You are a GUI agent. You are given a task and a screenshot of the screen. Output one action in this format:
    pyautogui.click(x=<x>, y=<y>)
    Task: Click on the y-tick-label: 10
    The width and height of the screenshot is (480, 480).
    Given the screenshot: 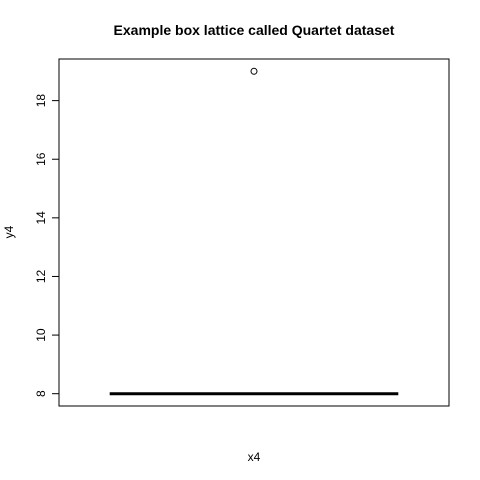 What is the action you would take?
    pyautogui.click(x=41, y=335)
    